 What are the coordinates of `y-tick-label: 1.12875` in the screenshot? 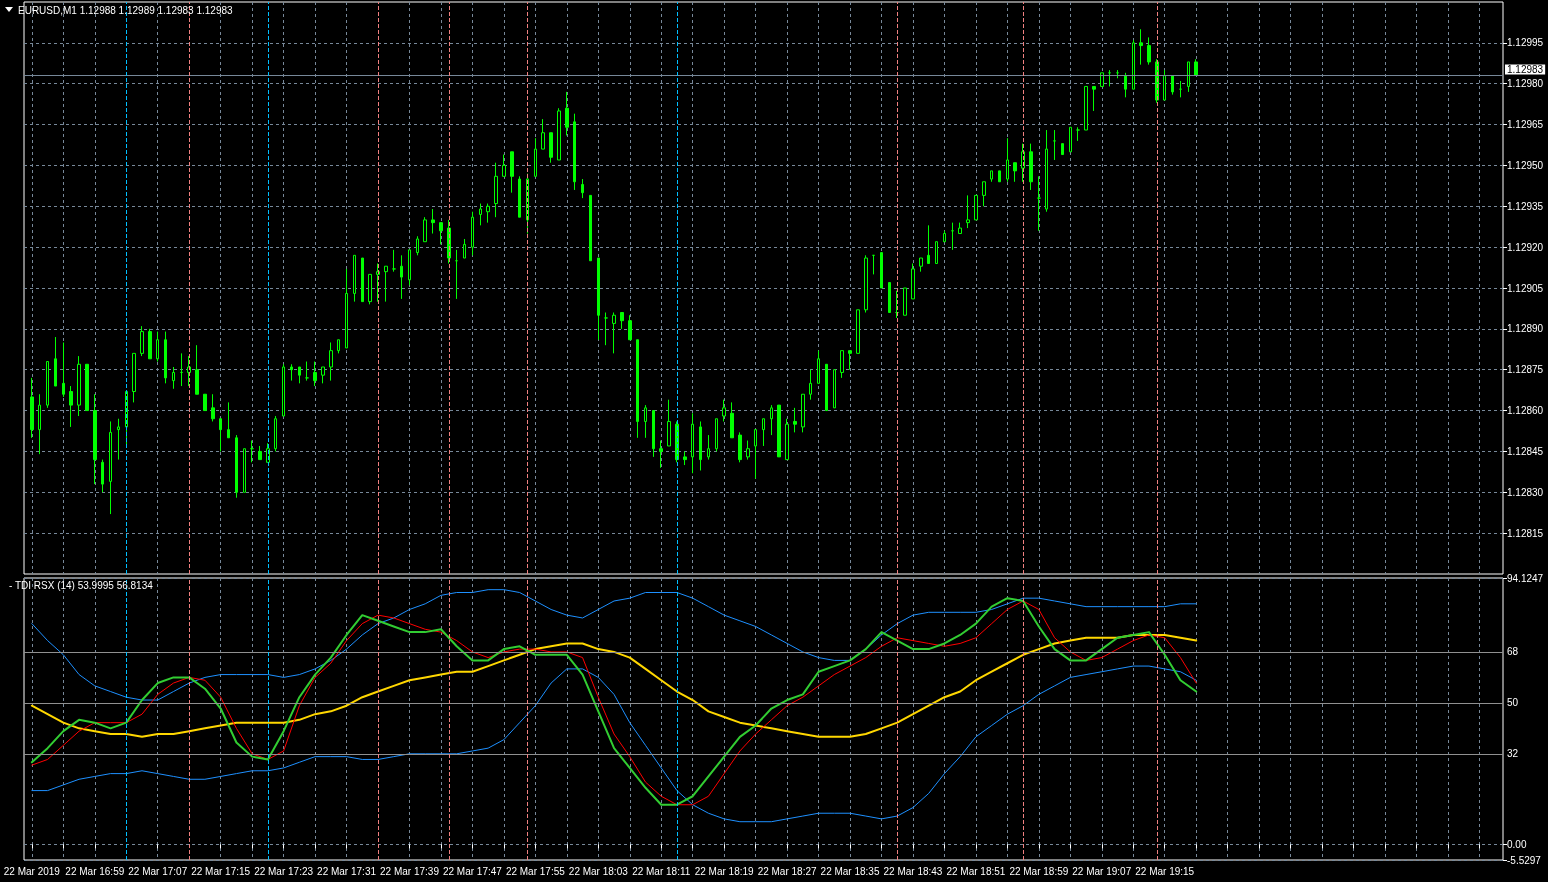 It's located at (1525, 370).